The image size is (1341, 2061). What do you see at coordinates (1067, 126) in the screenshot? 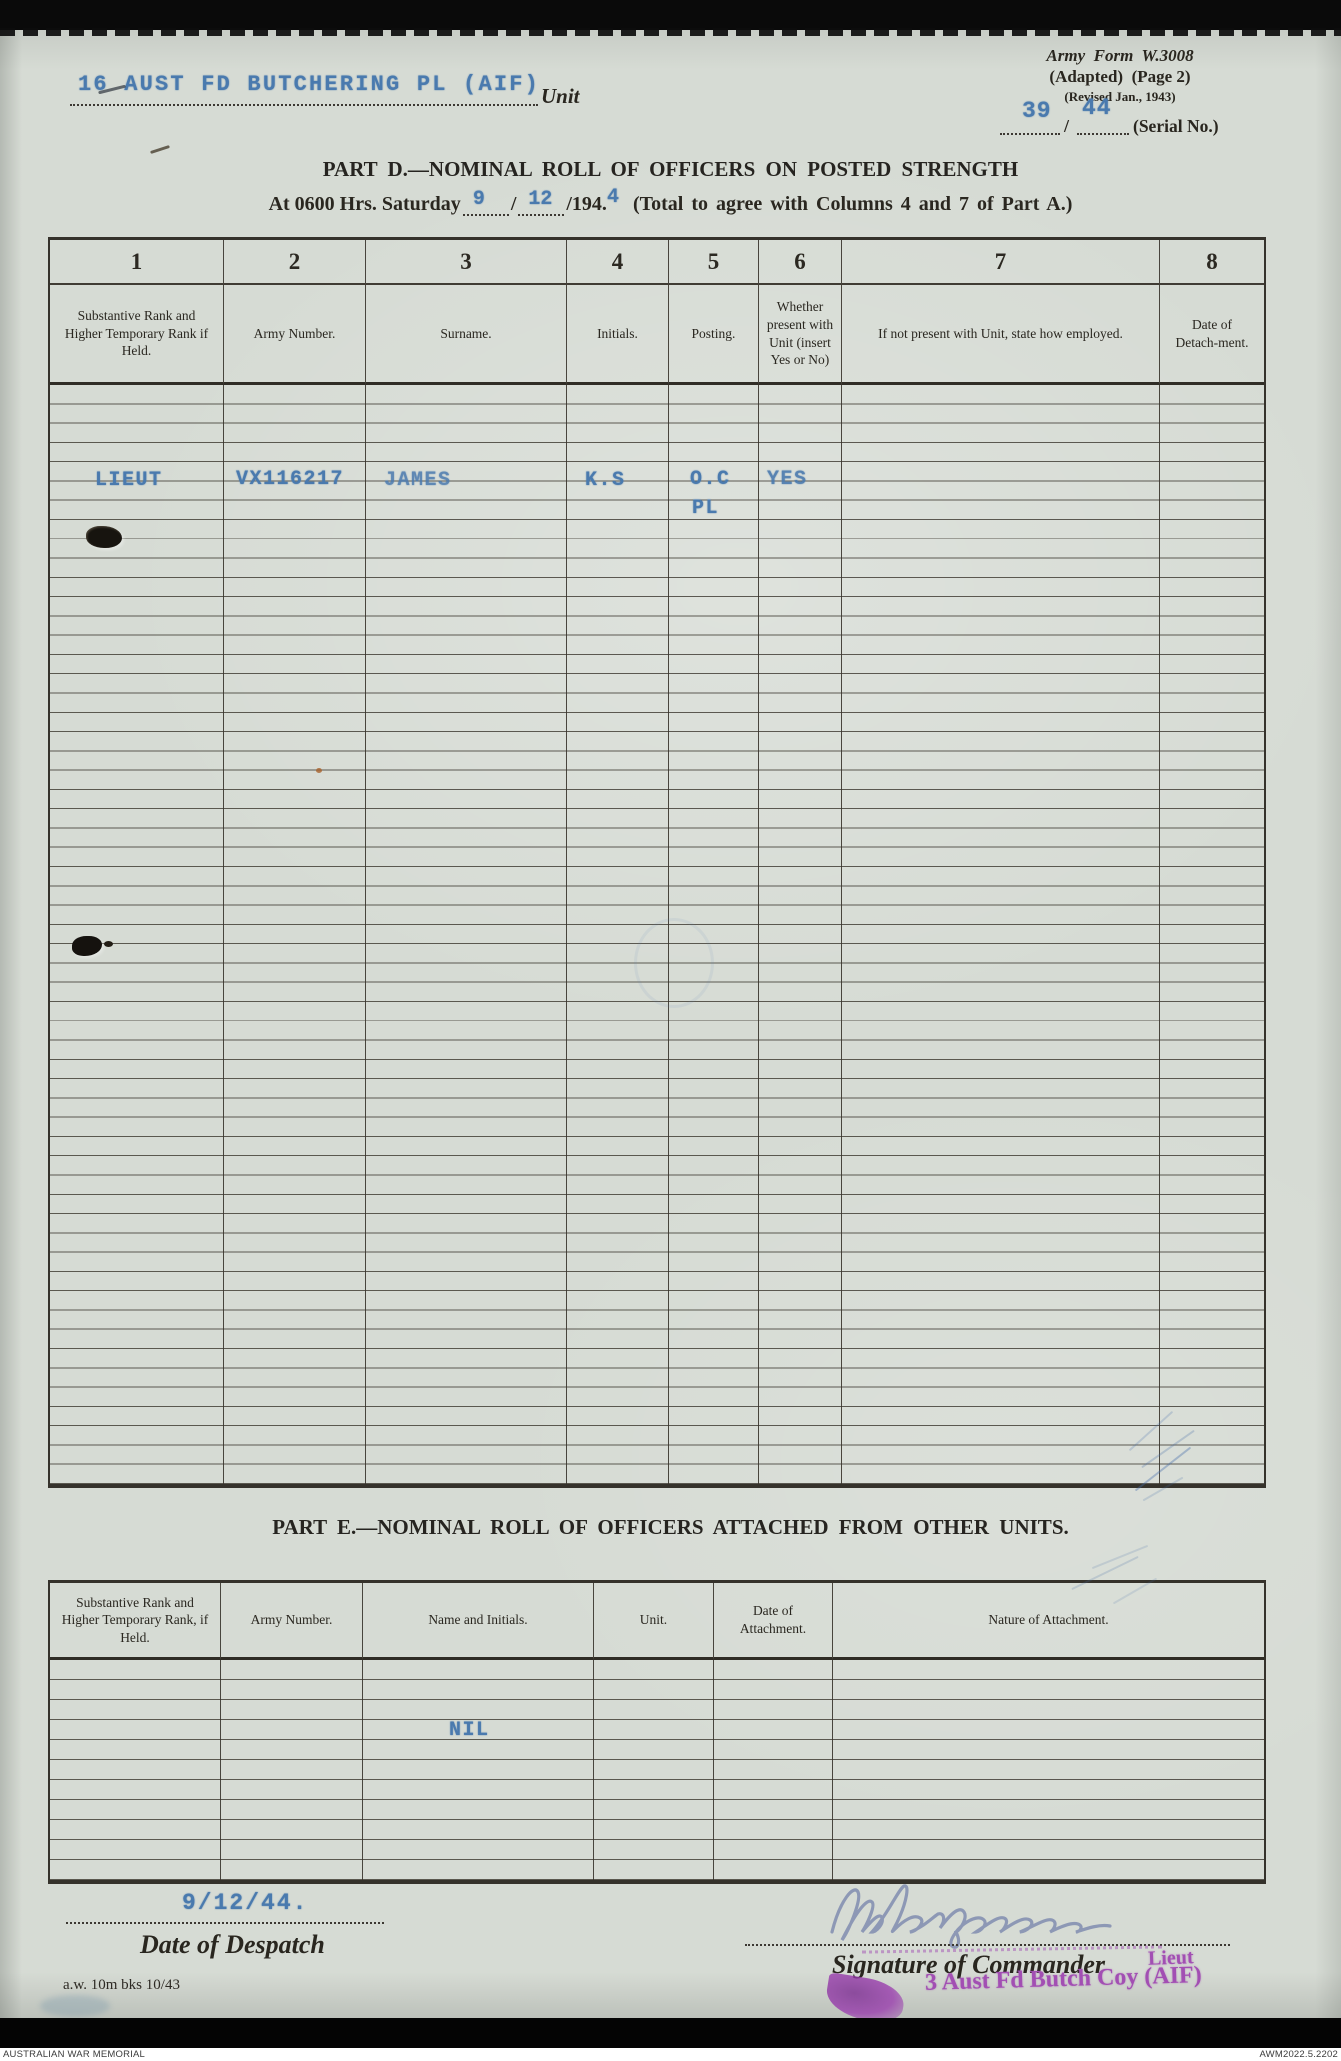
I see `serial-slash: /` at bounding box center [1067, 126].